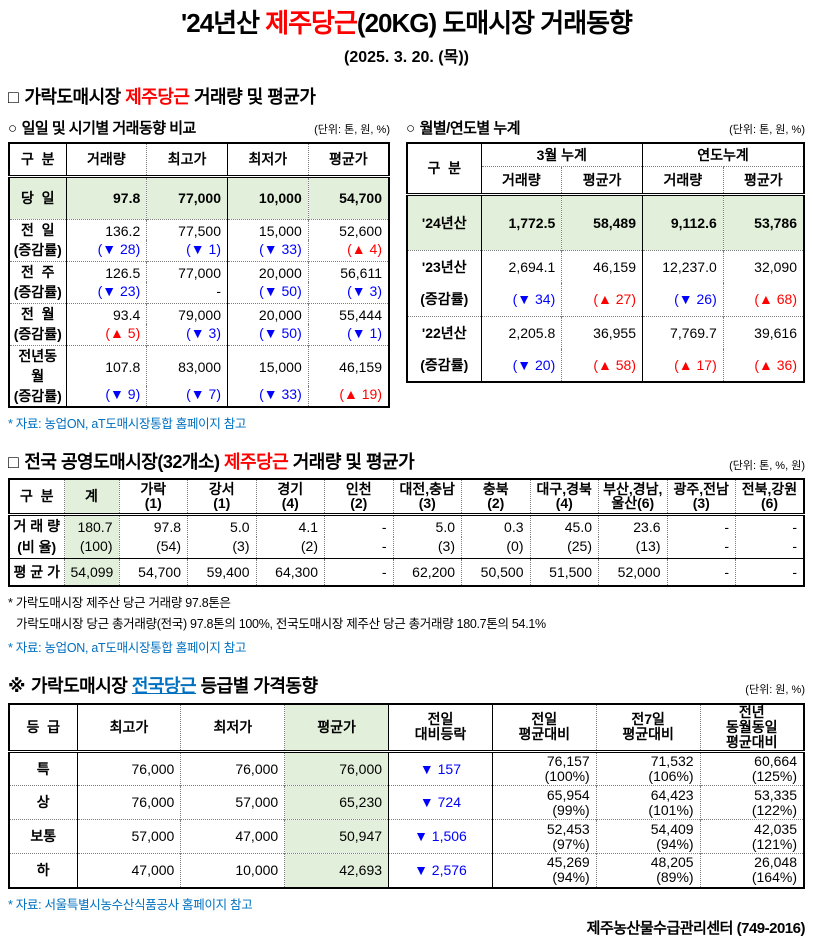  I want to click on value-cell: 64,423 (101%), so click(648, 802).